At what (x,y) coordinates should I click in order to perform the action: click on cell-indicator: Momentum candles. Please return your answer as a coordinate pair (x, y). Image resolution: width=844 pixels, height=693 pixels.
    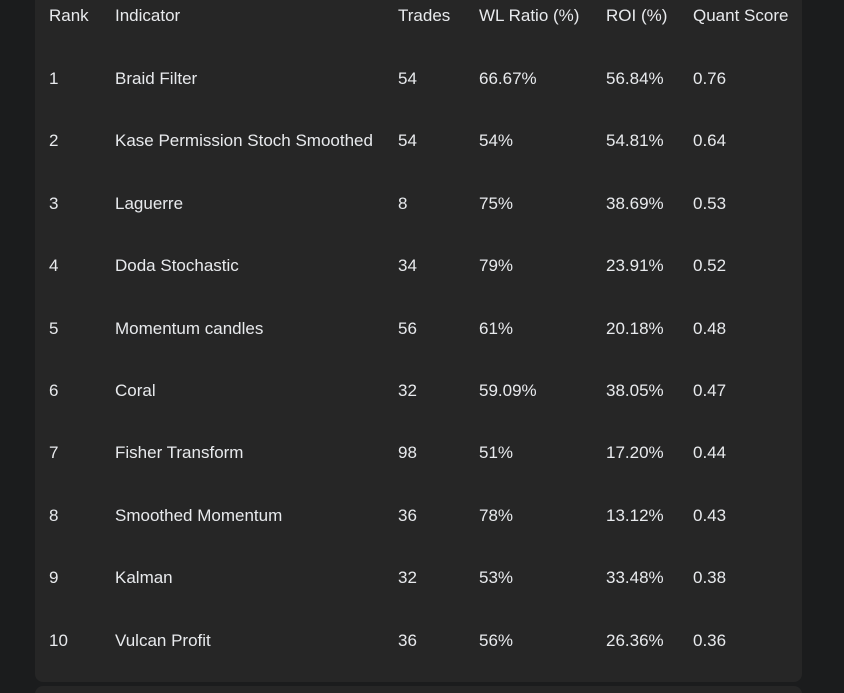
    Looking at the image, I should click on (189, 328).